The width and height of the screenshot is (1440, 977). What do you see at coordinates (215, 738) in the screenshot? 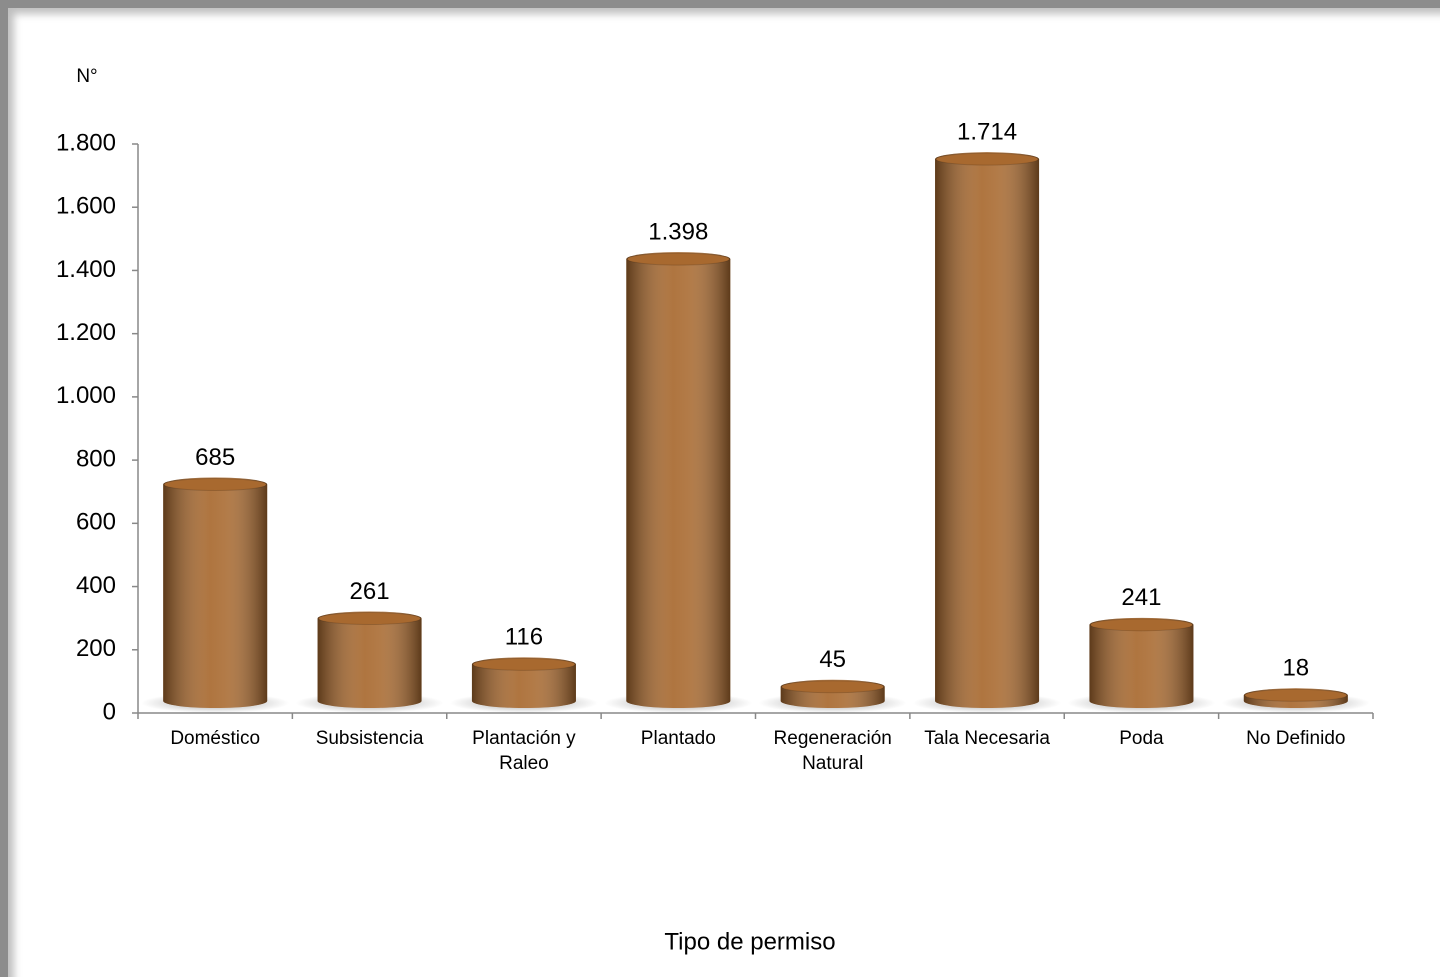
I see `x-tick-label: Doméstico` at bounding box center [215, 738].